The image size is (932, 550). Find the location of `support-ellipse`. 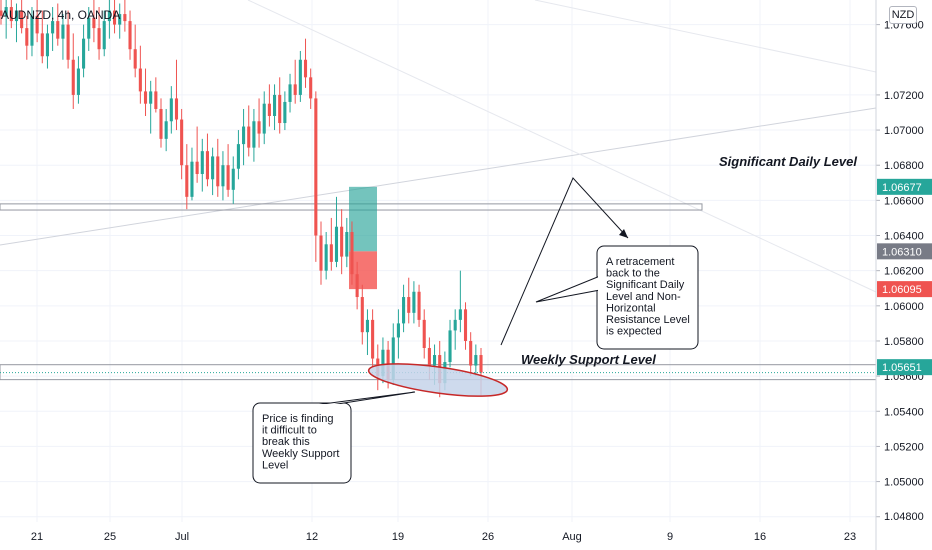

support-ellipse is located at coordinates (438, 380).